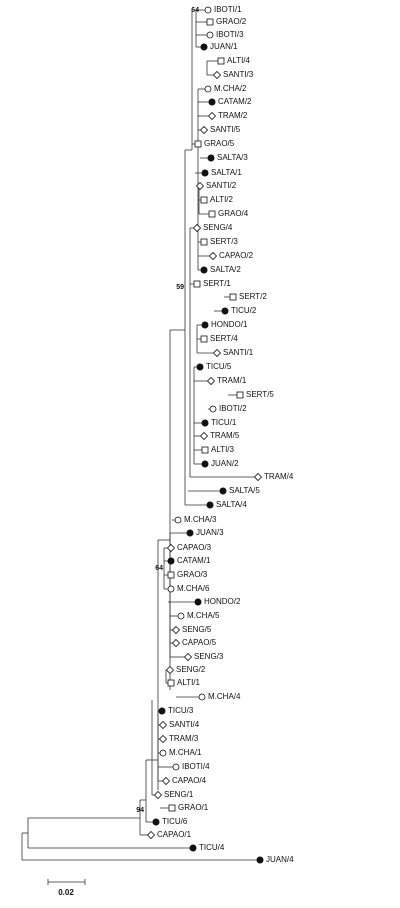 The width and height of the screenshot is (400, 908). What do you see at coordinates (225, 435) in the screenshot?
I see `leaf-label: TRAM/5` at bounding box center [225, 435].